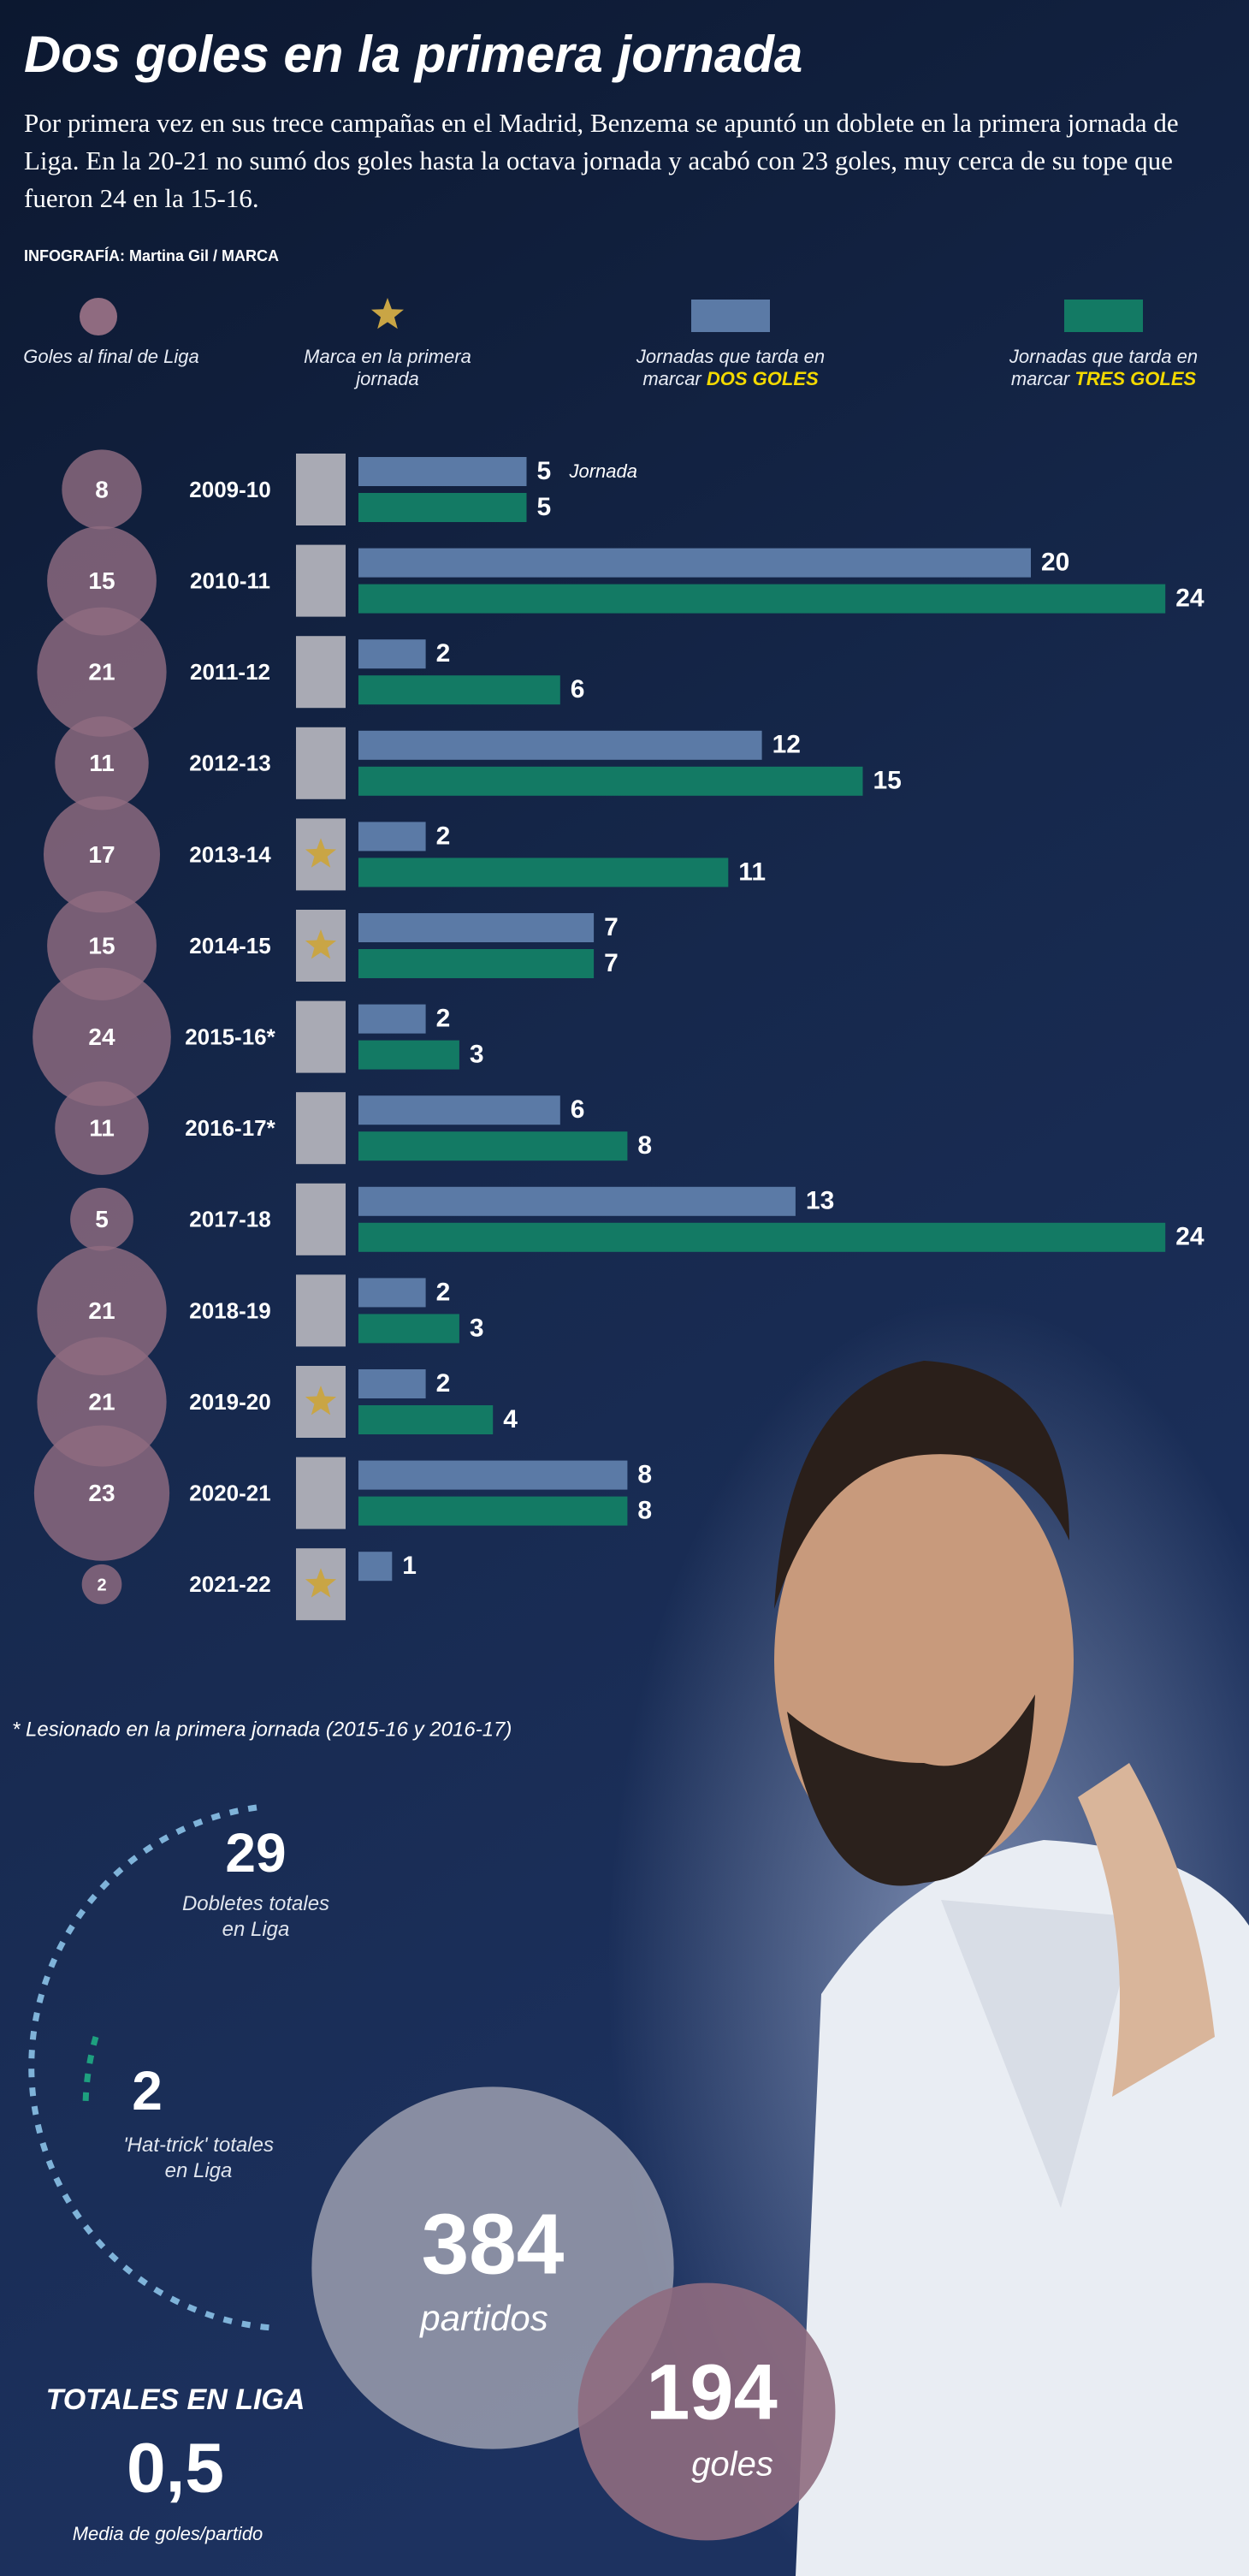 Image resolution: width=1249 pixels, height=2576 pixels. I want to click on legend-text: Goles al final de Liga, so click(111, 356).